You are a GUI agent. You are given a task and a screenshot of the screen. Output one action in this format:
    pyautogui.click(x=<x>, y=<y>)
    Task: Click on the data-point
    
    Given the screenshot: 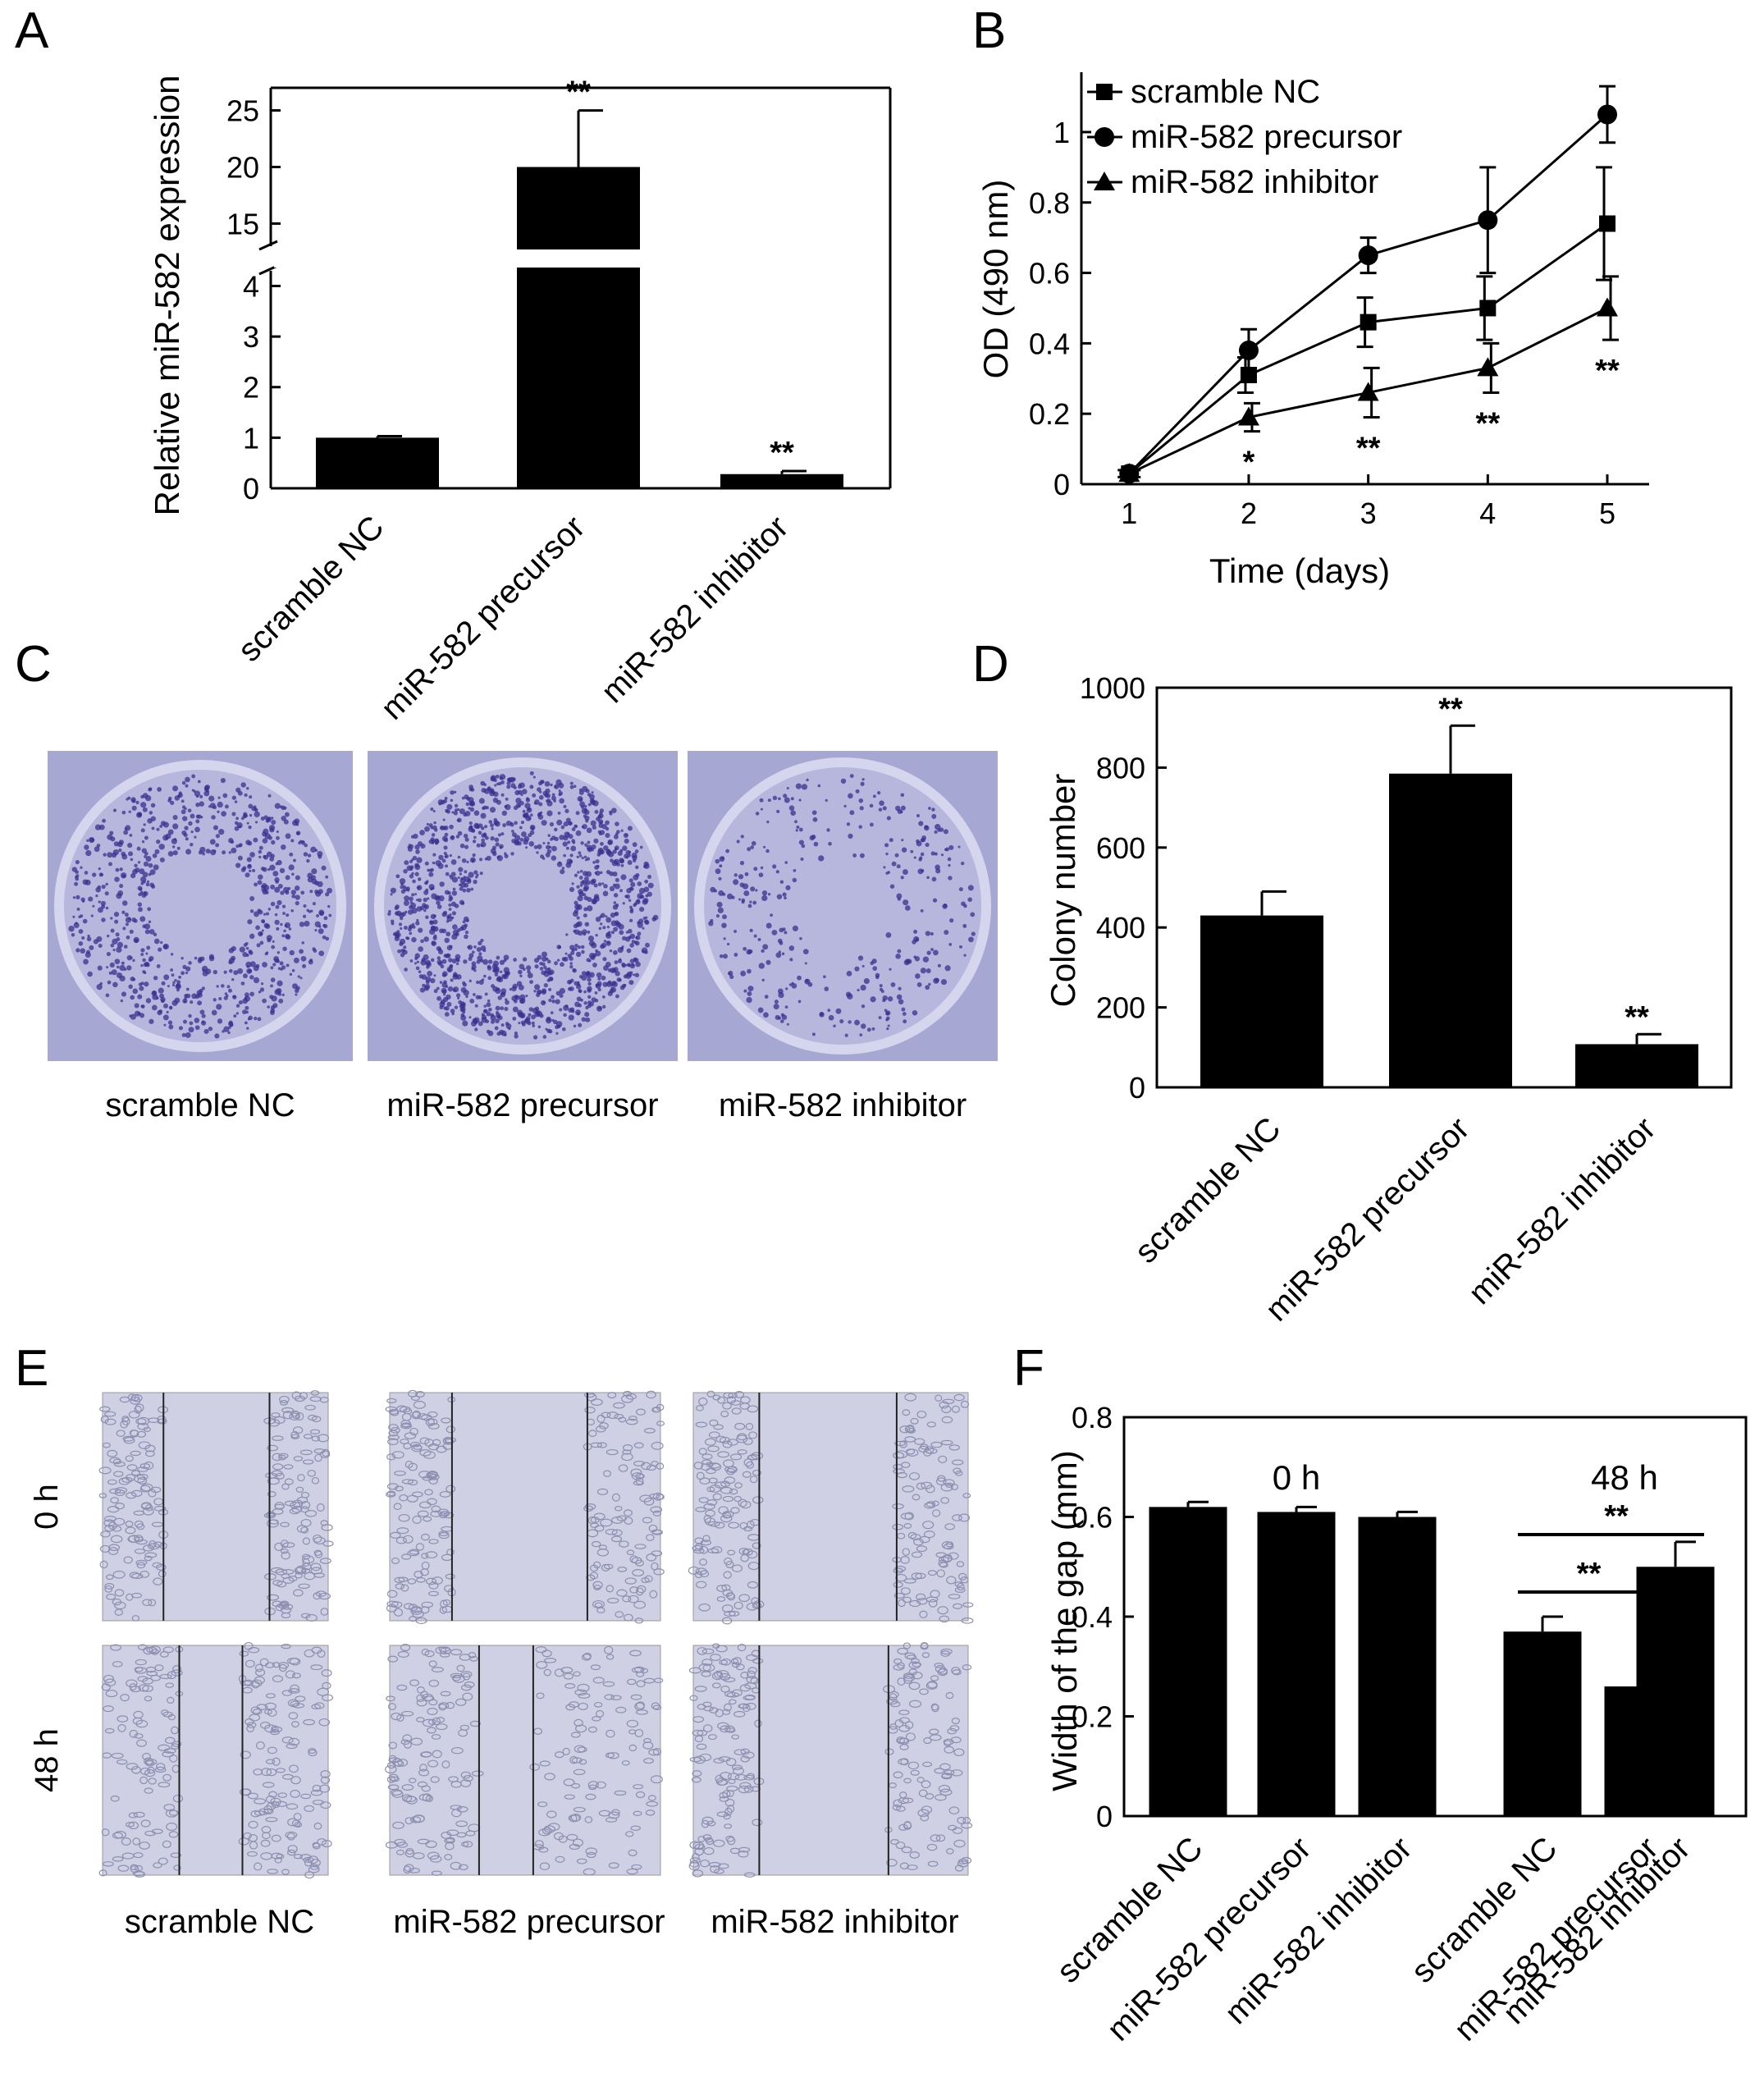 What is the action you would take?
    pyautogui.click(x=1488, y=367)
    